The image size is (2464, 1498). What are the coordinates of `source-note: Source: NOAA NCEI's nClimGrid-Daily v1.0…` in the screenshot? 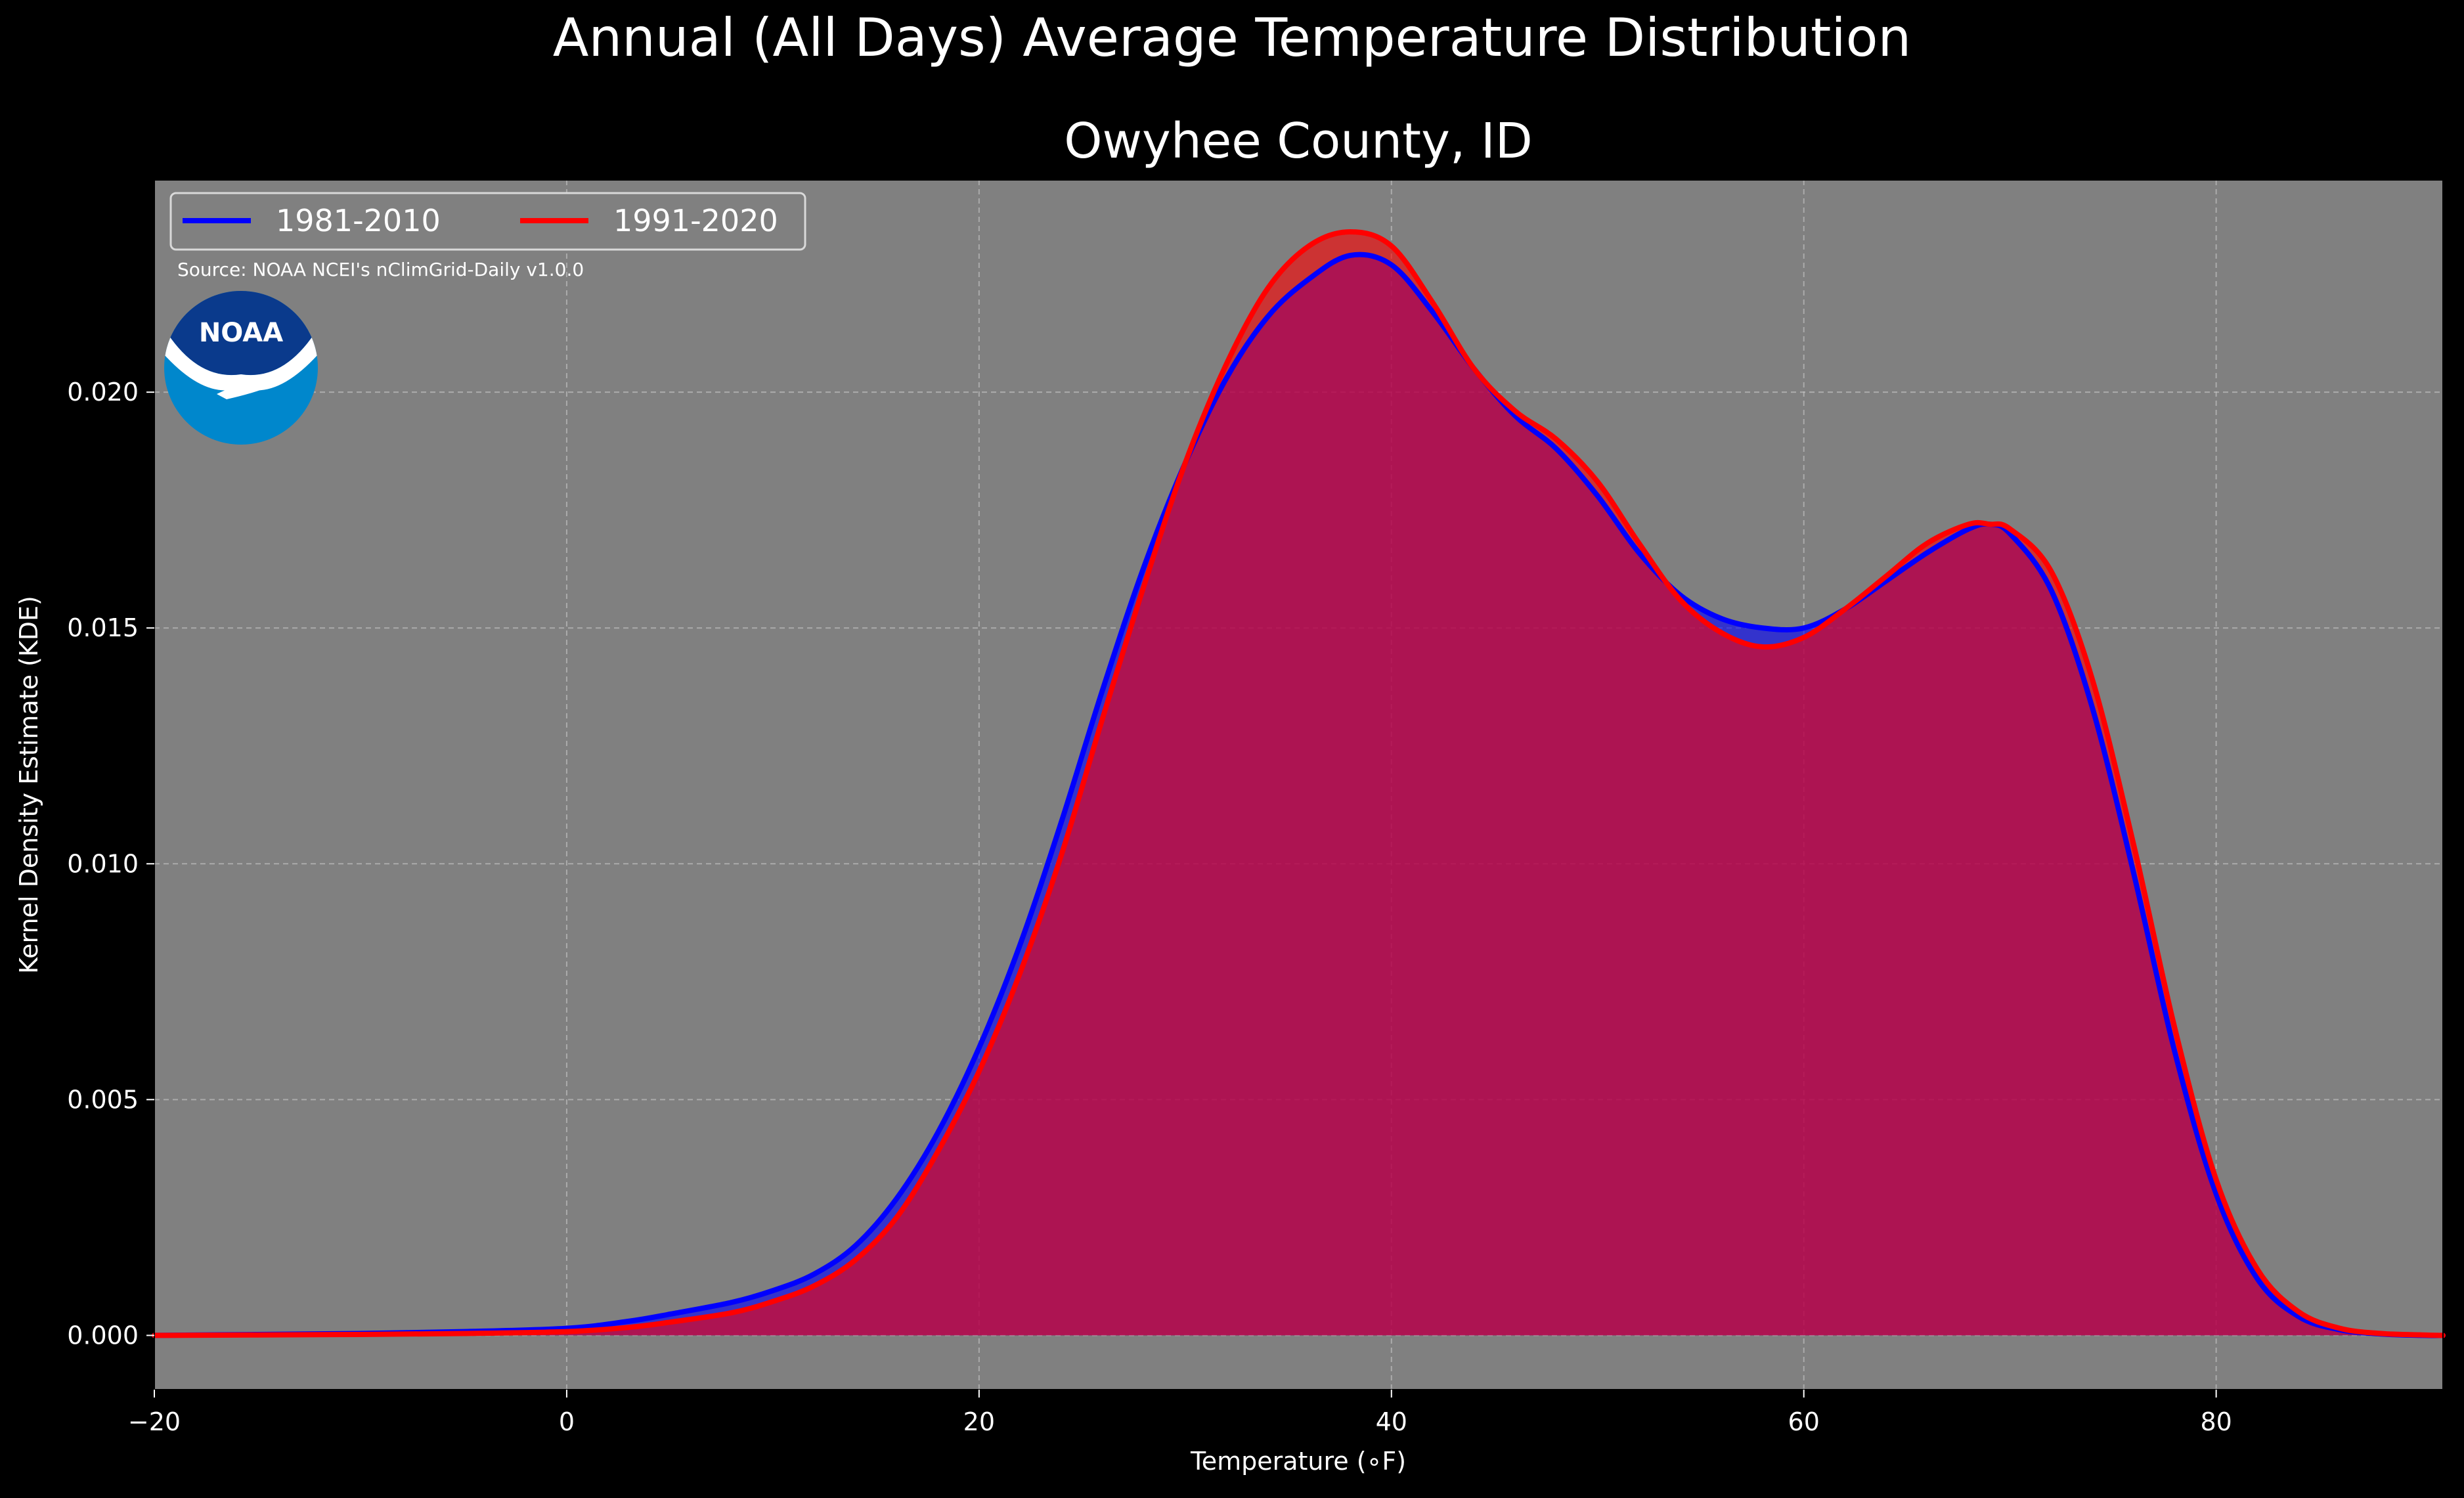 It's located at (380, 269).